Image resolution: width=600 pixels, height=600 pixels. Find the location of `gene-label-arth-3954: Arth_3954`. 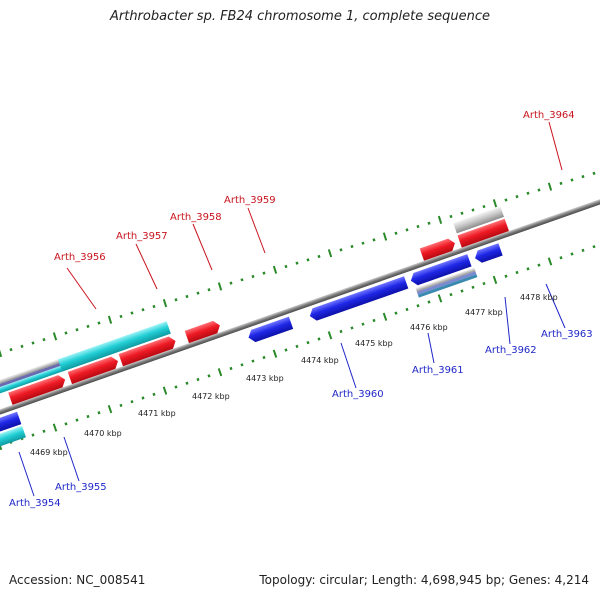

gene-label-arth-3954: Arth_3954 is located at coordinates (35, 503).